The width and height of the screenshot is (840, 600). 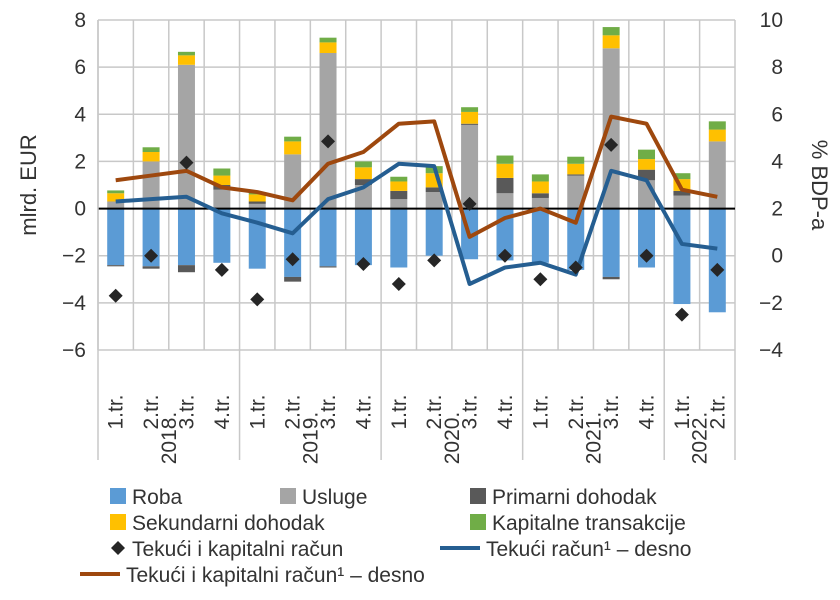 I want to click on line-teku-i-ra-un-desno, so click(x=416, y=223).